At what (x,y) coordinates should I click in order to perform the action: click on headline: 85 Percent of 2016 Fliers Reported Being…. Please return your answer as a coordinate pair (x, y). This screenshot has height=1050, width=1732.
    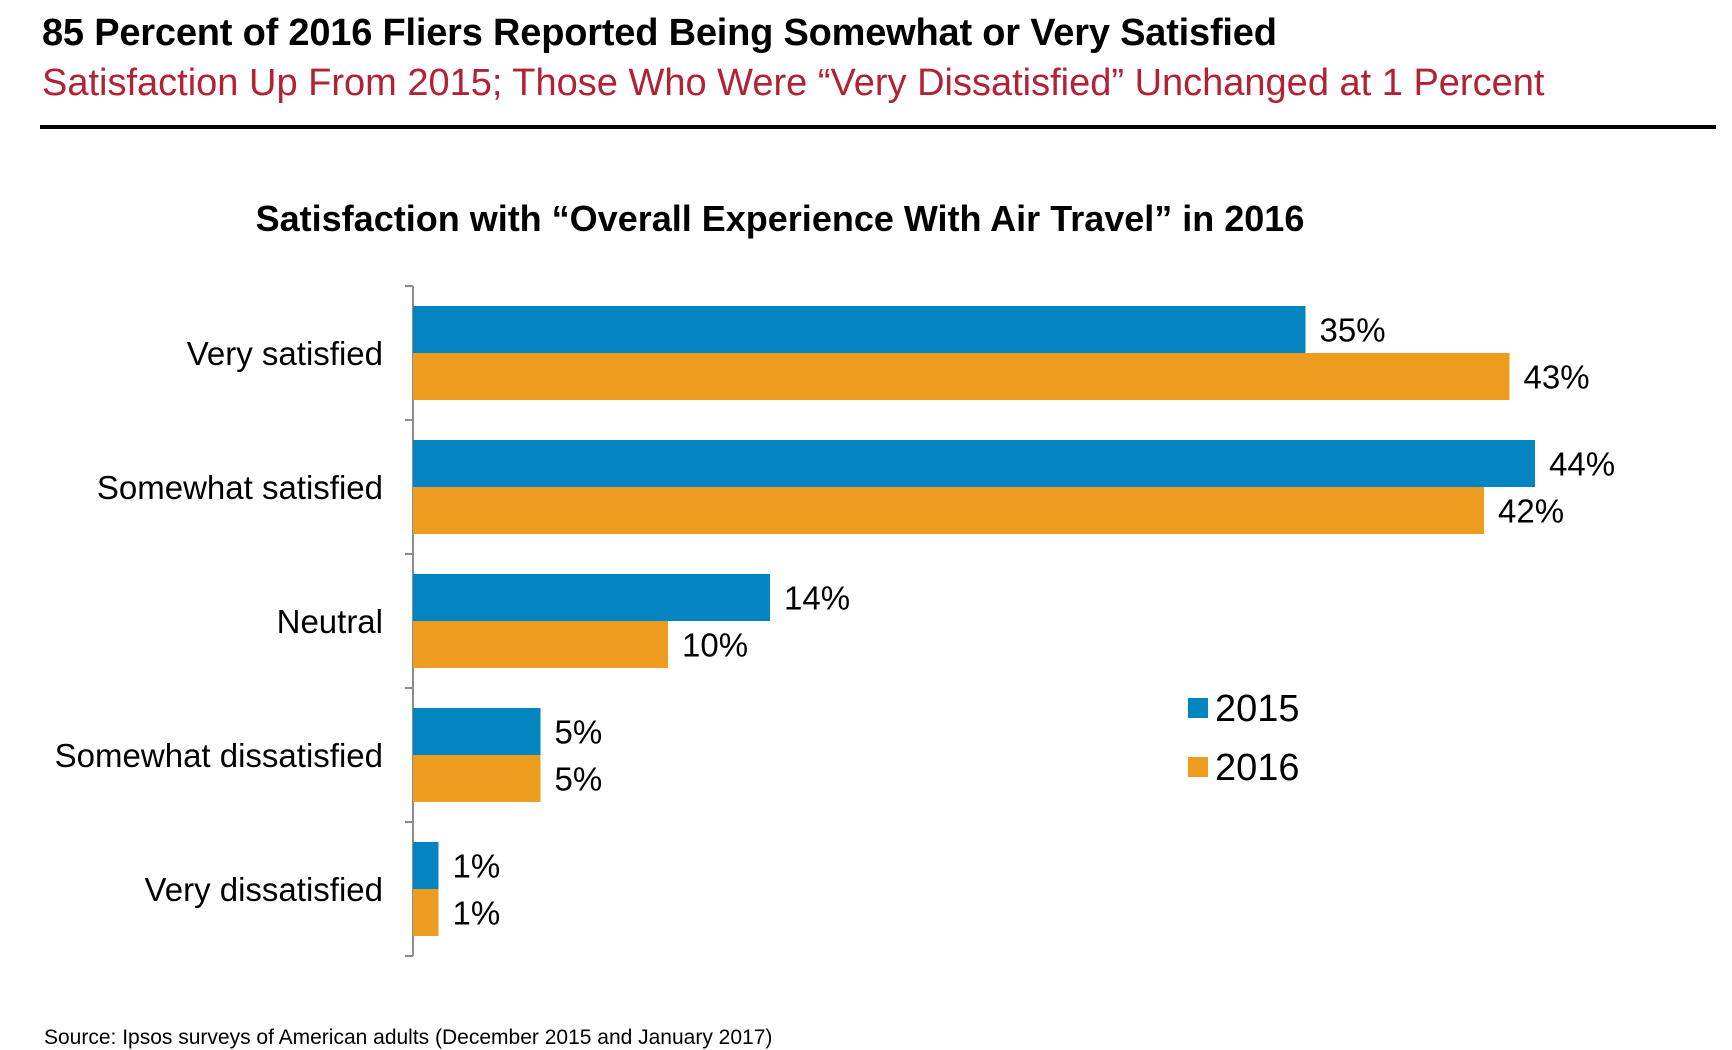
    Looking at the image, I should click on (659, 33).